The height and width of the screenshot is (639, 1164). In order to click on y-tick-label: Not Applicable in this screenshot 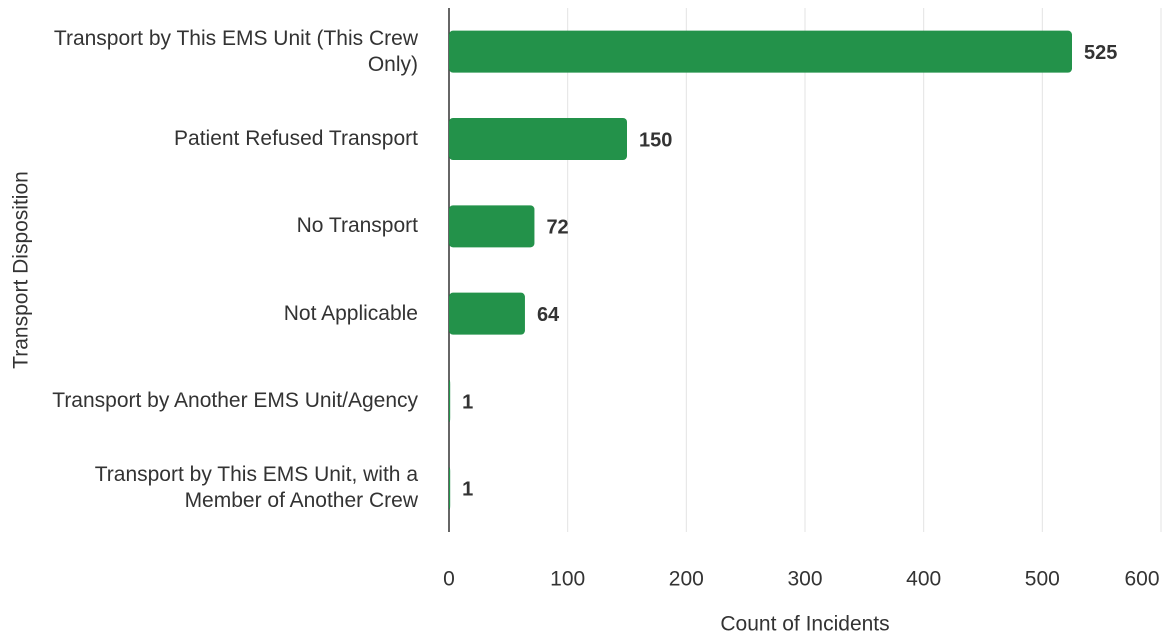, I will do `click(350, 313)`.